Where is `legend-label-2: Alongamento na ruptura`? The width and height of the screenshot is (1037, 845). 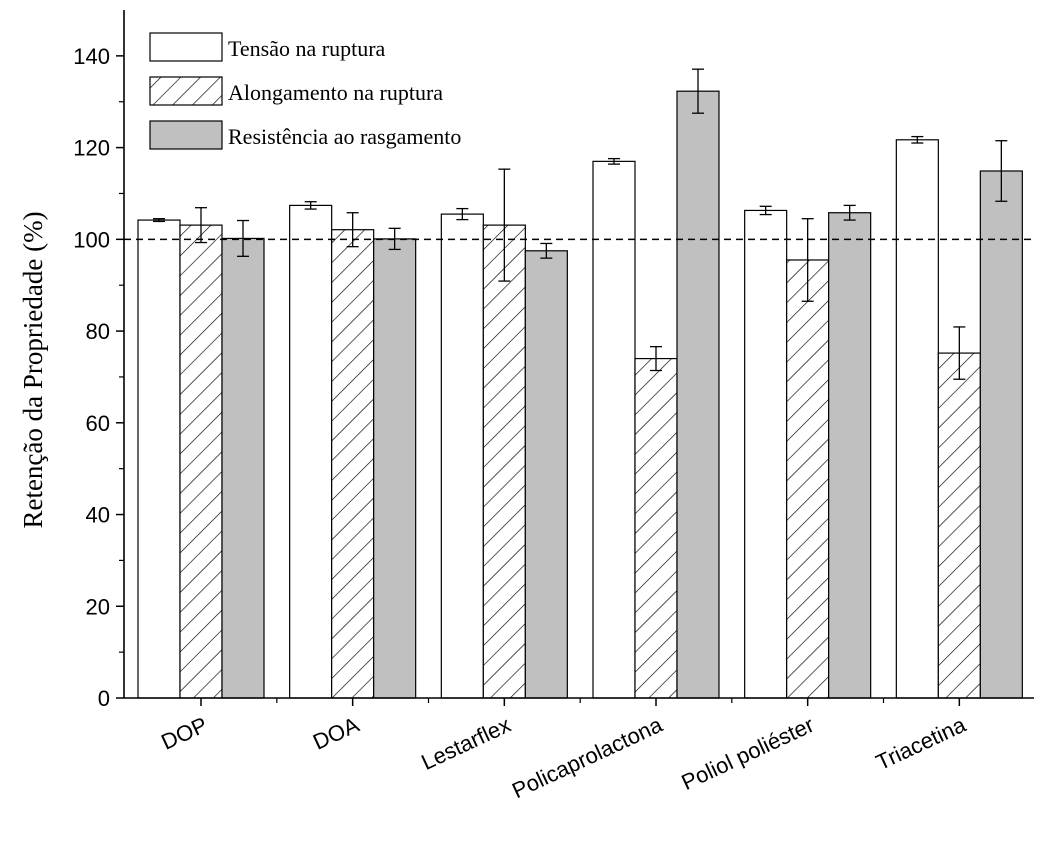
legend-label-2: Alongamento na ruptura is located at coordinates (335, 92).